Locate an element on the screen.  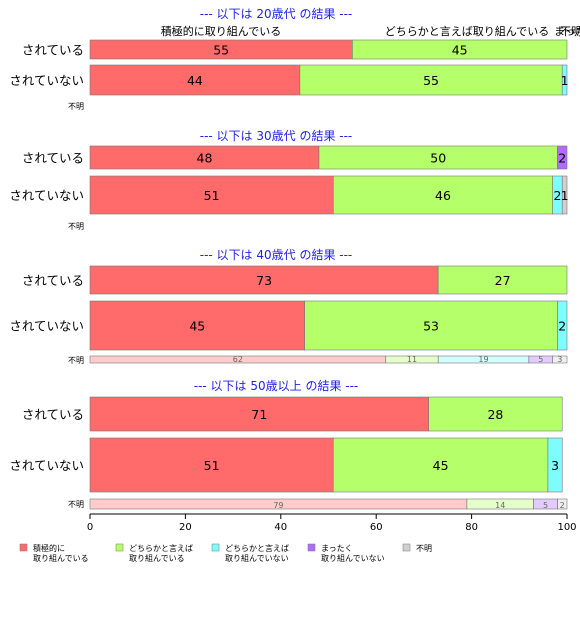
x-tick-label: 80 is located at coordinates (471, 527).